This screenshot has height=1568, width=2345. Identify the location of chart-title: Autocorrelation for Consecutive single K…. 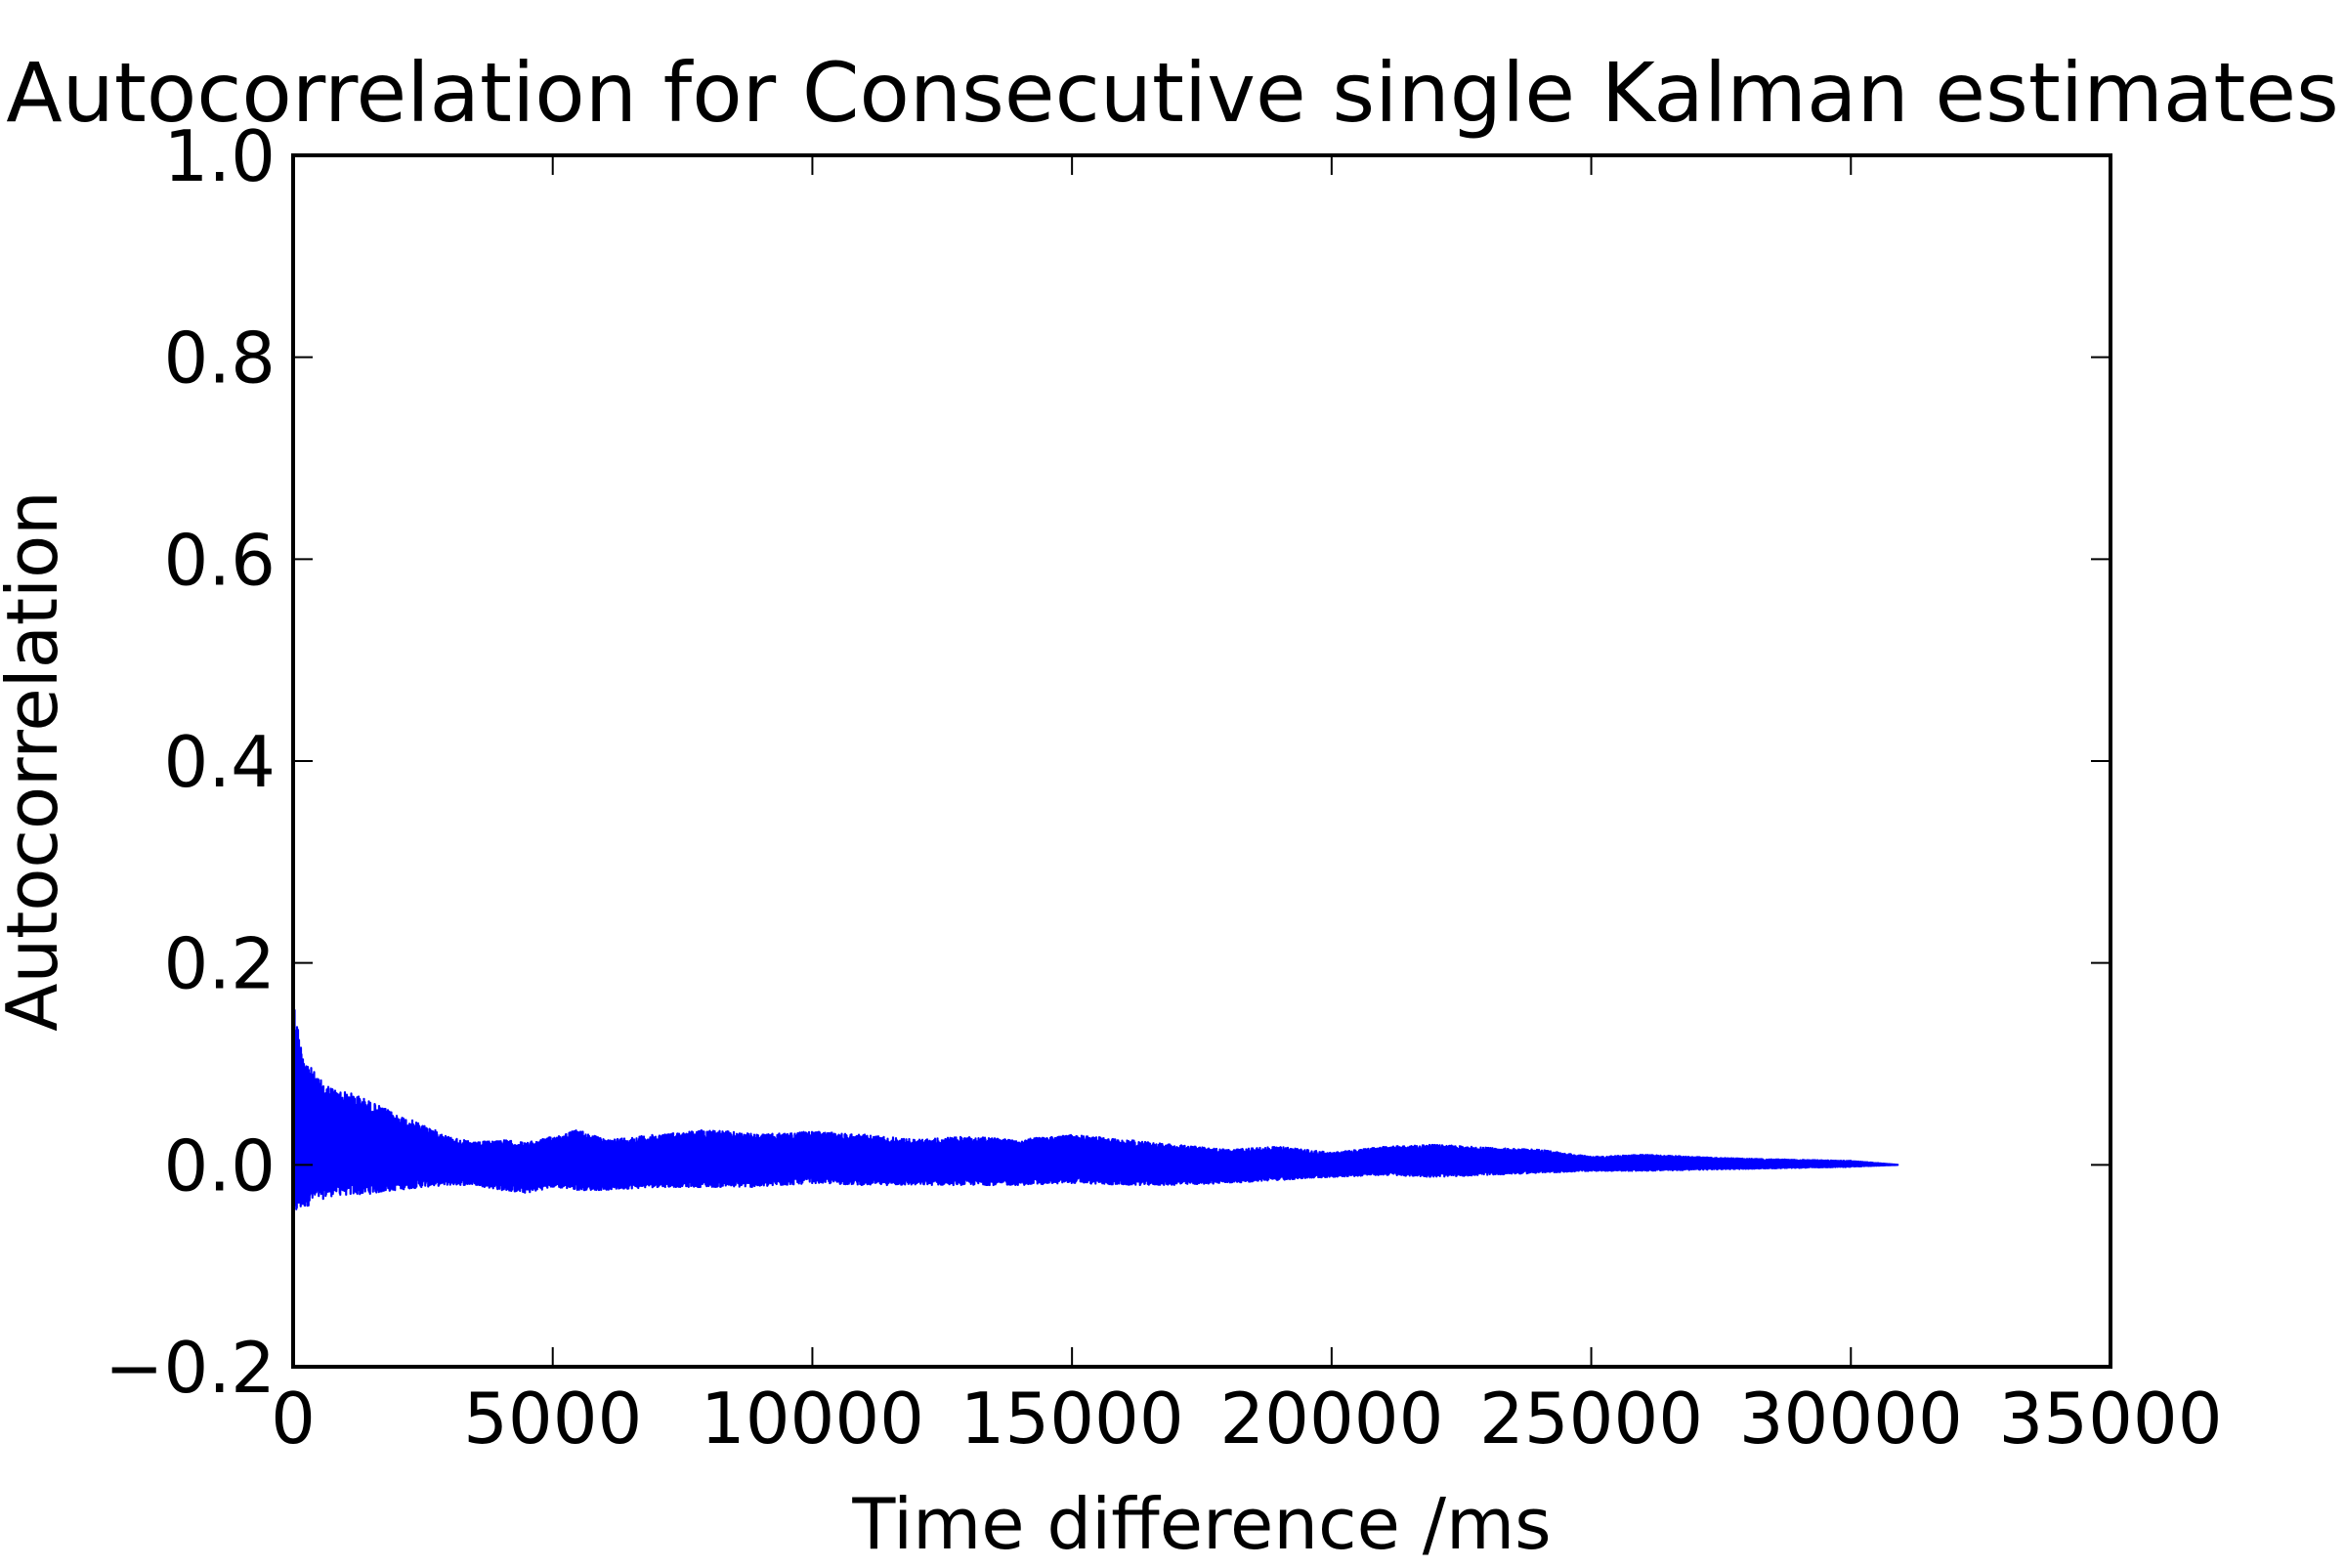
(1172, 93).